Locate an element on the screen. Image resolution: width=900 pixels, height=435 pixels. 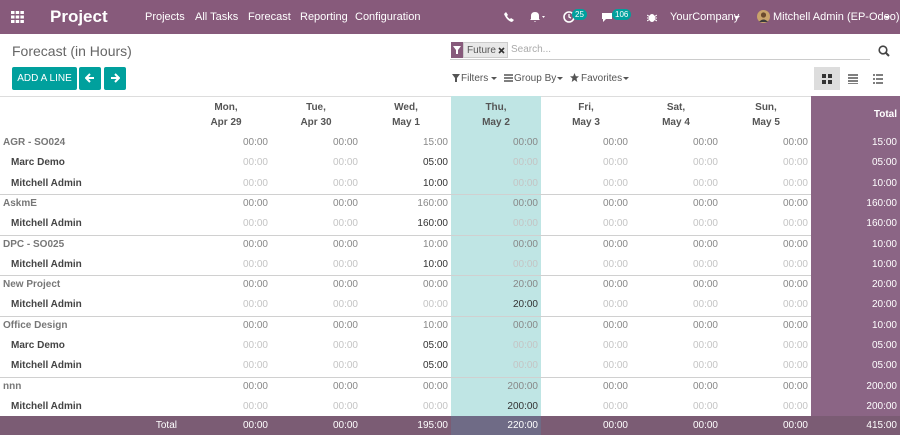
debug-icon is located at coordinates (652, 17).